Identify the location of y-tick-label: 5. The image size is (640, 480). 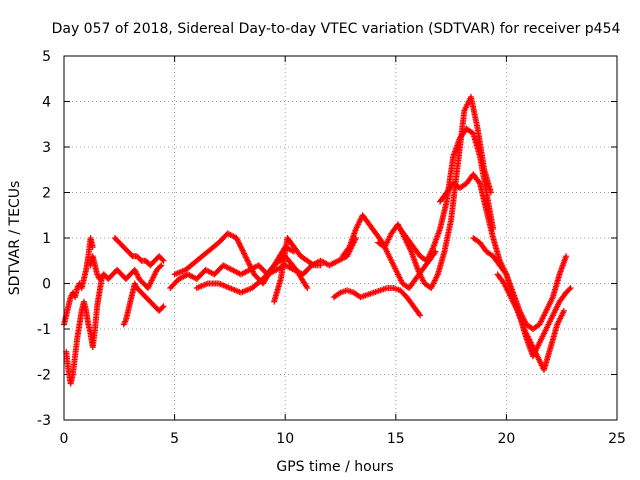
(46, 57).